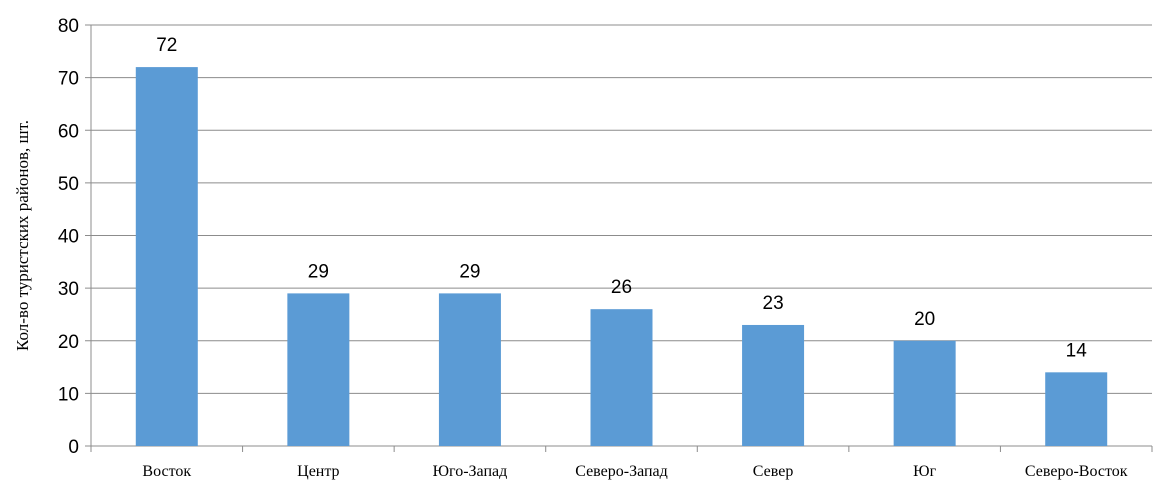 The image size is (1155, 481). What do you see at coordinates (68, 26) in the screenshot?
I see `y-tick-label: 80` at bounding box center [68, 26].